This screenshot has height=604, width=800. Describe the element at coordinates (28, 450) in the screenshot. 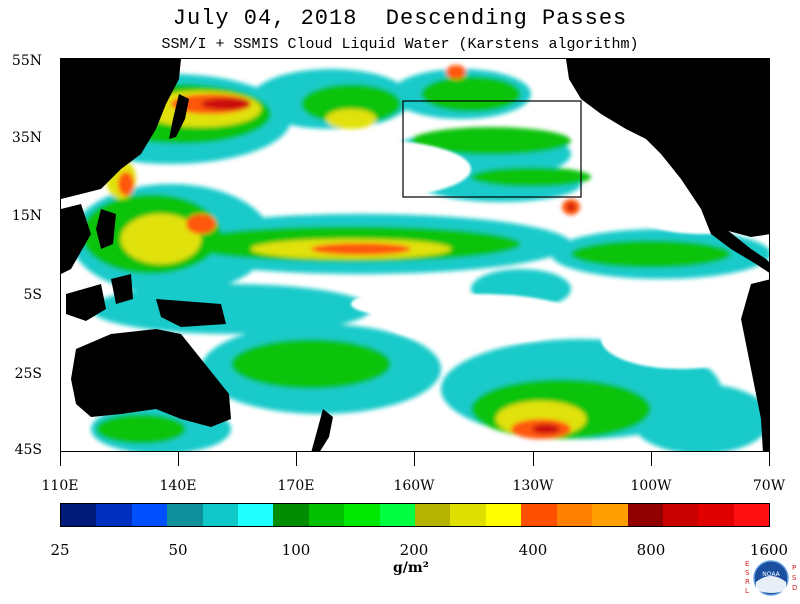

I see `lat-label-45s: 45S` at that location.